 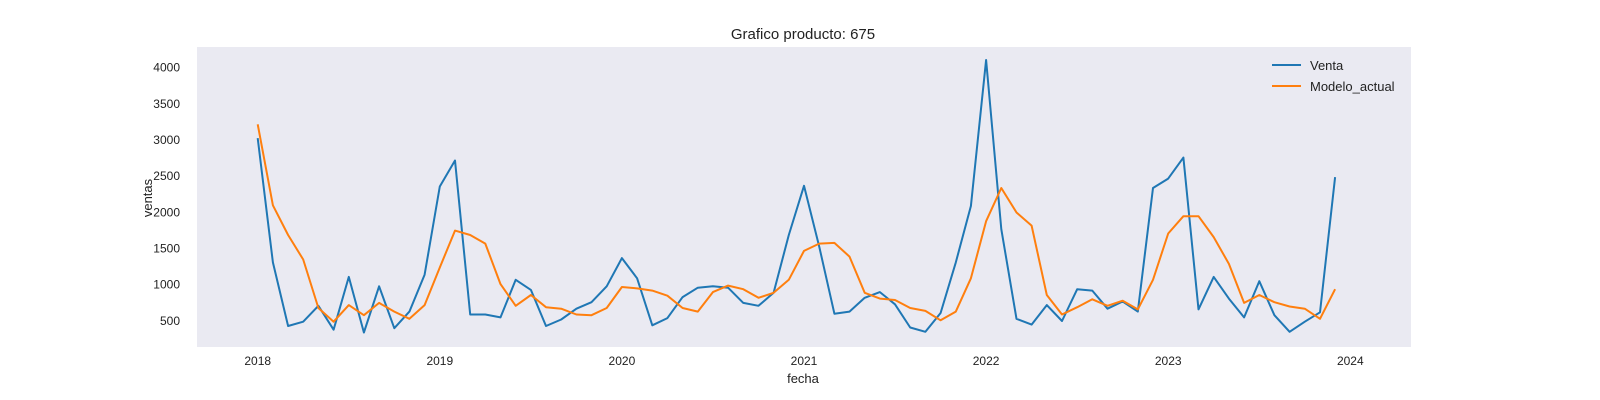 What do you see at coordinates (166, 104) in the screenshot?
I see `y-tick-label: 3500` at bounding box center [166, 104].